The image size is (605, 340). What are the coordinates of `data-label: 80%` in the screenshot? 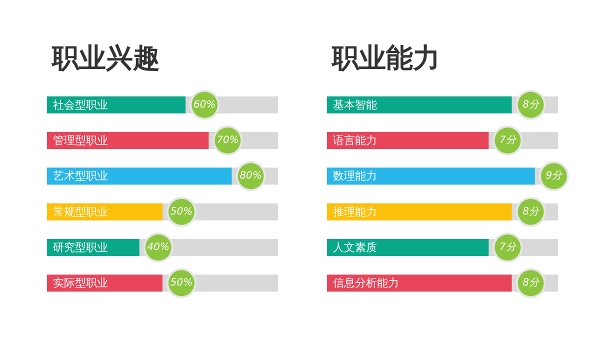 It's located at (251, 176).